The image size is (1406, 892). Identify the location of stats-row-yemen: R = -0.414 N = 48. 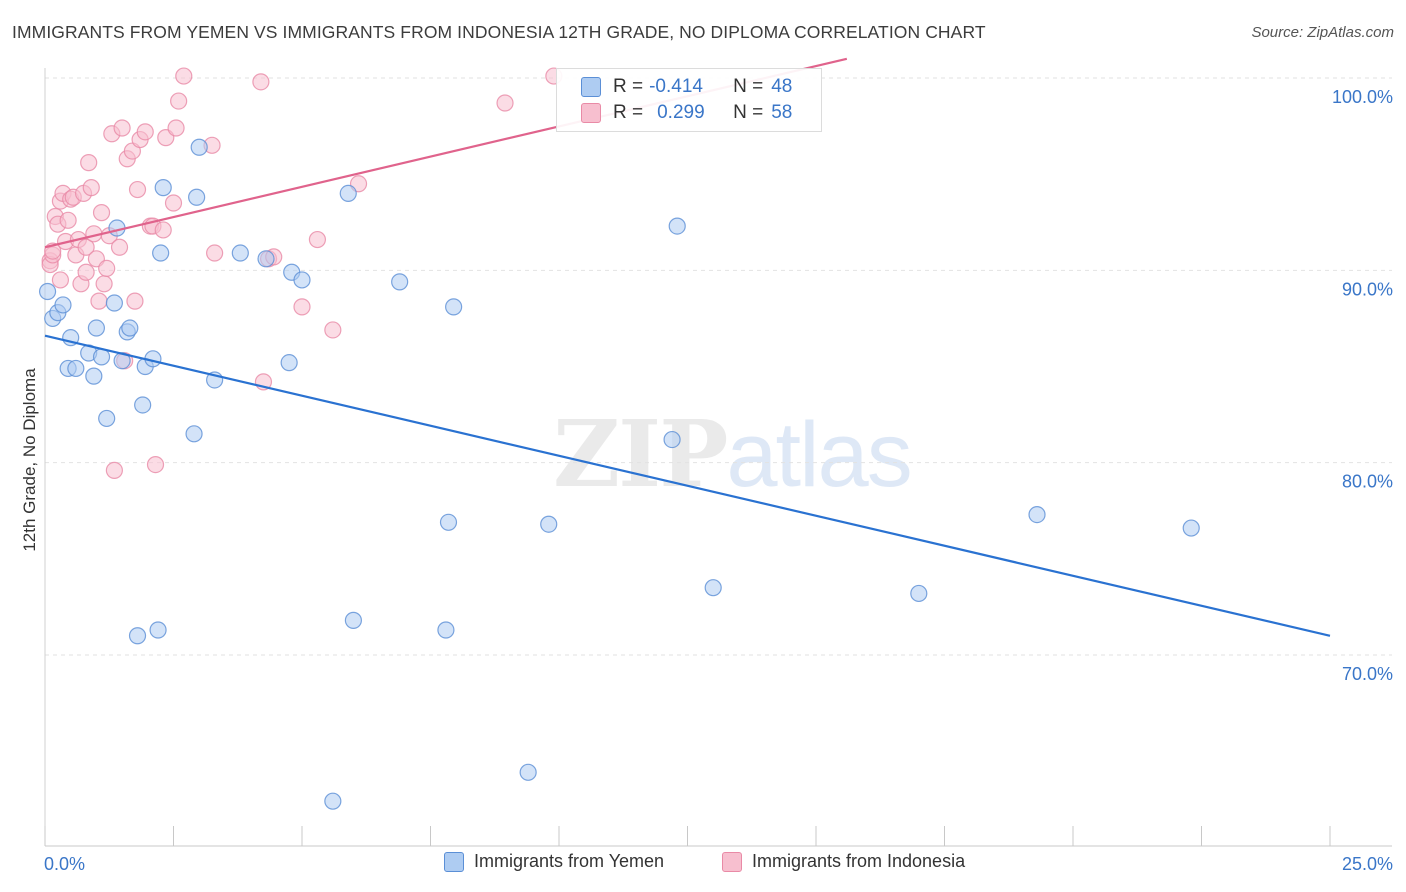
(686, 87).